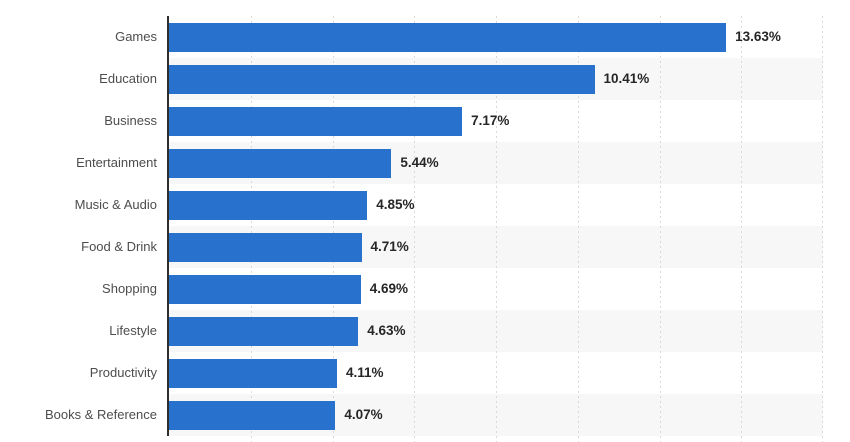 The width and height of the screenshot is (850, 442). What do you see at coordinates (496, 373) in the screenshot?
I see `bar-row: 4.11%` at bounding box center [496, 373].